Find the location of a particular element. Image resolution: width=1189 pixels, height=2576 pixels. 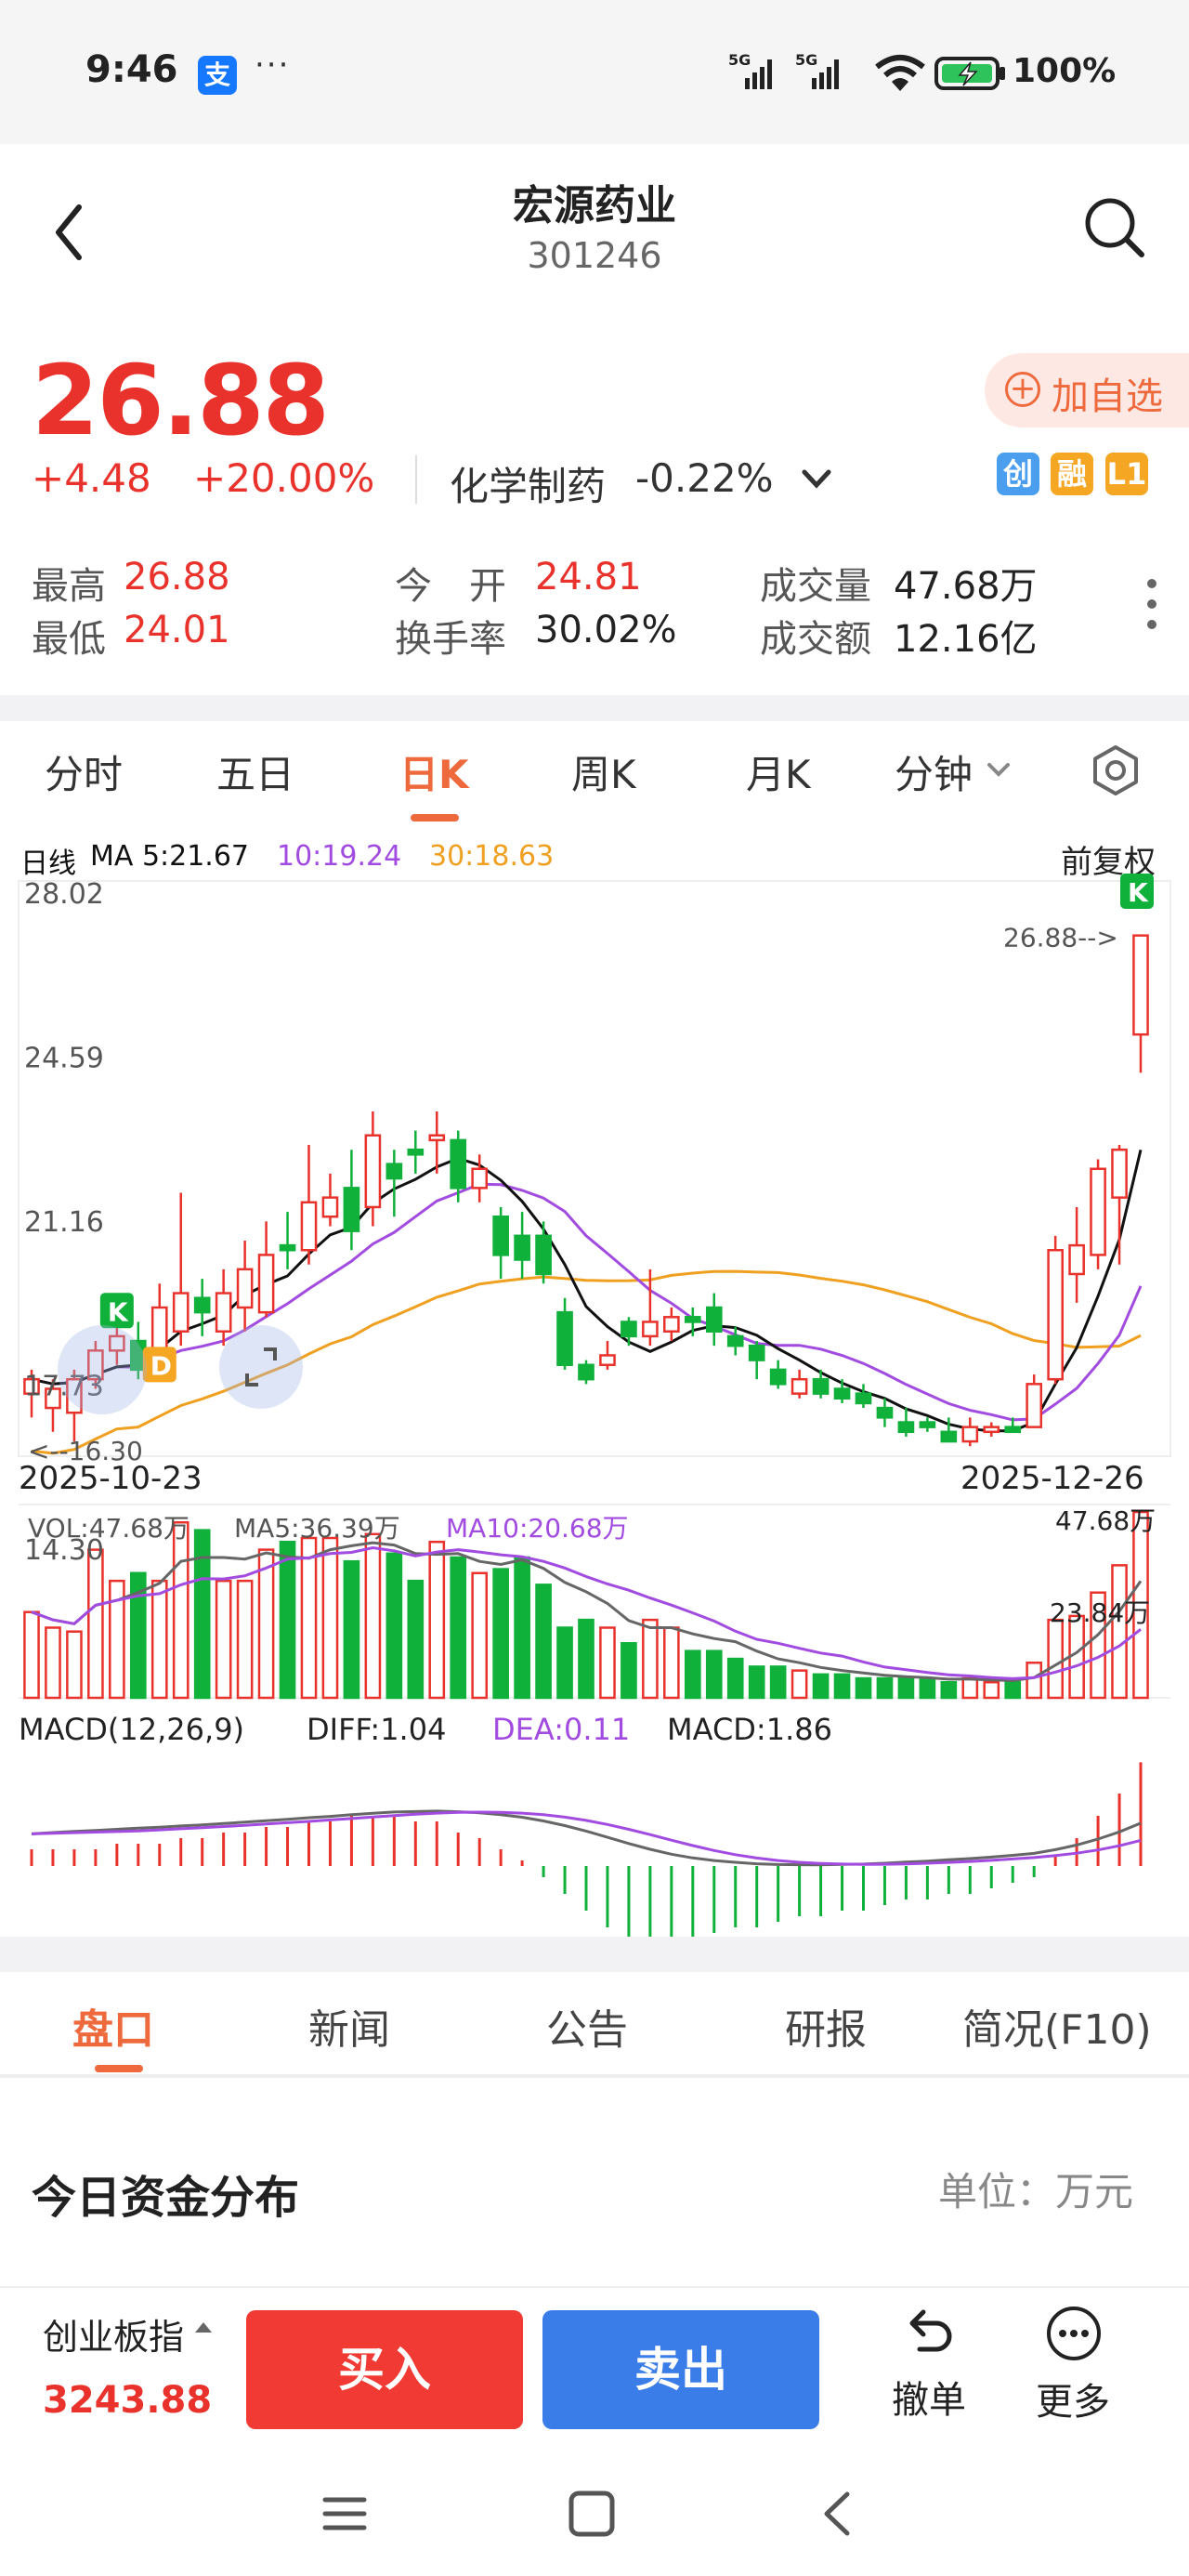

expand-button is located at coordinates (261, 1367).